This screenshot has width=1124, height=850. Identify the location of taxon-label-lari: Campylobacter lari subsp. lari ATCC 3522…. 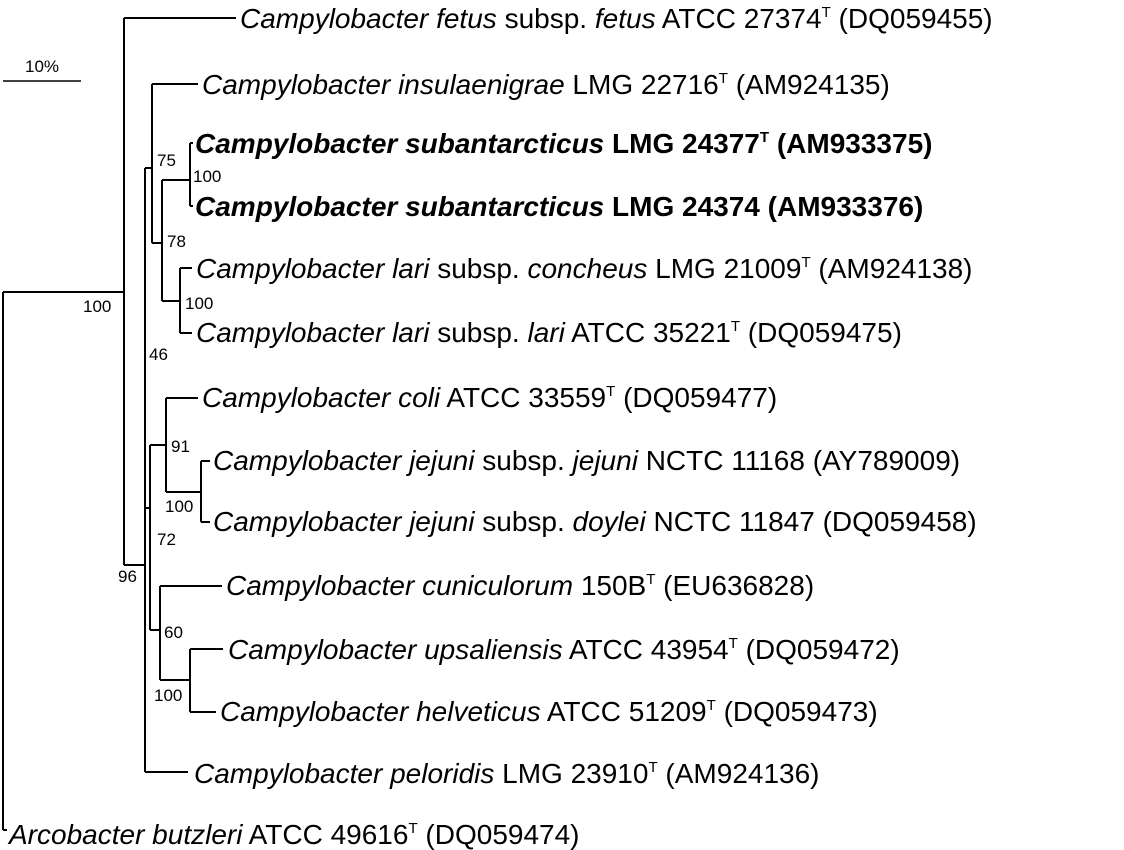
(549, 332).